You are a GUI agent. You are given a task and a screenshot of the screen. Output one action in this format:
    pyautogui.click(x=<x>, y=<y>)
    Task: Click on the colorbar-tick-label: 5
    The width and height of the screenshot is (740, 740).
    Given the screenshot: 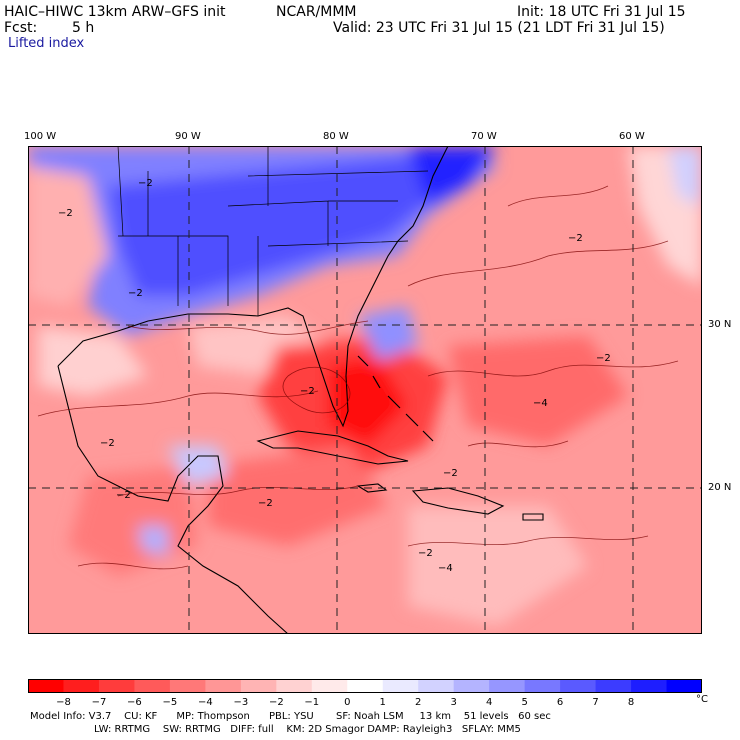 What is the action you would take?
    pyautogui.click(x=524, y=702)
    